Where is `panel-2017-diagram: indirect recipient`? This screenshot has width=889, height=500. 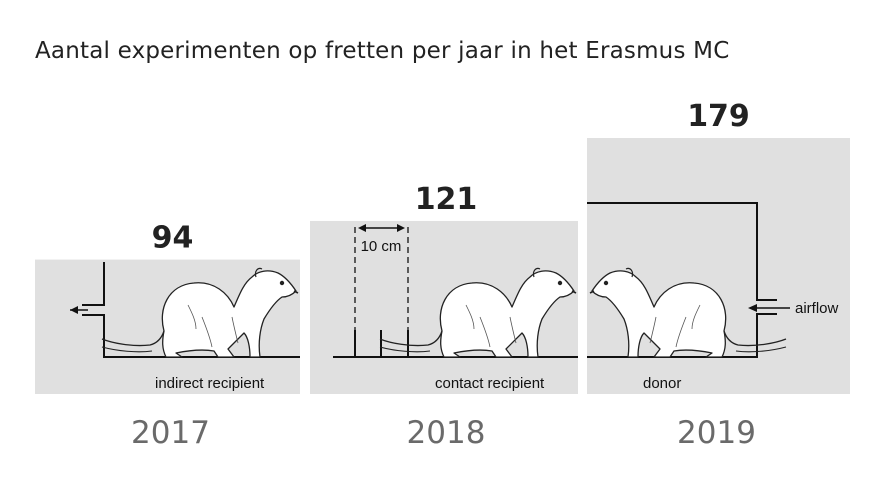 panel-2017-diagram: indirect recipient is located at coordinates (185, 327).